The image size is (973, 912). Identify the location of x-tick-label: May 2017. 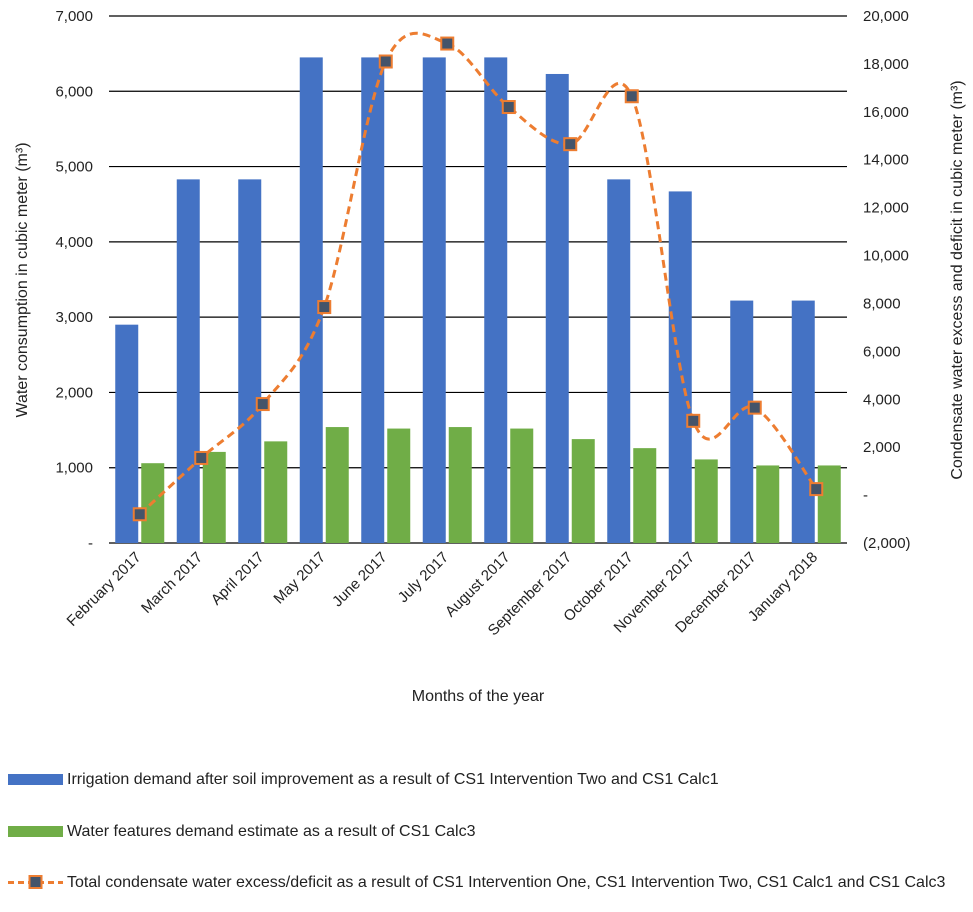
(299, 578).